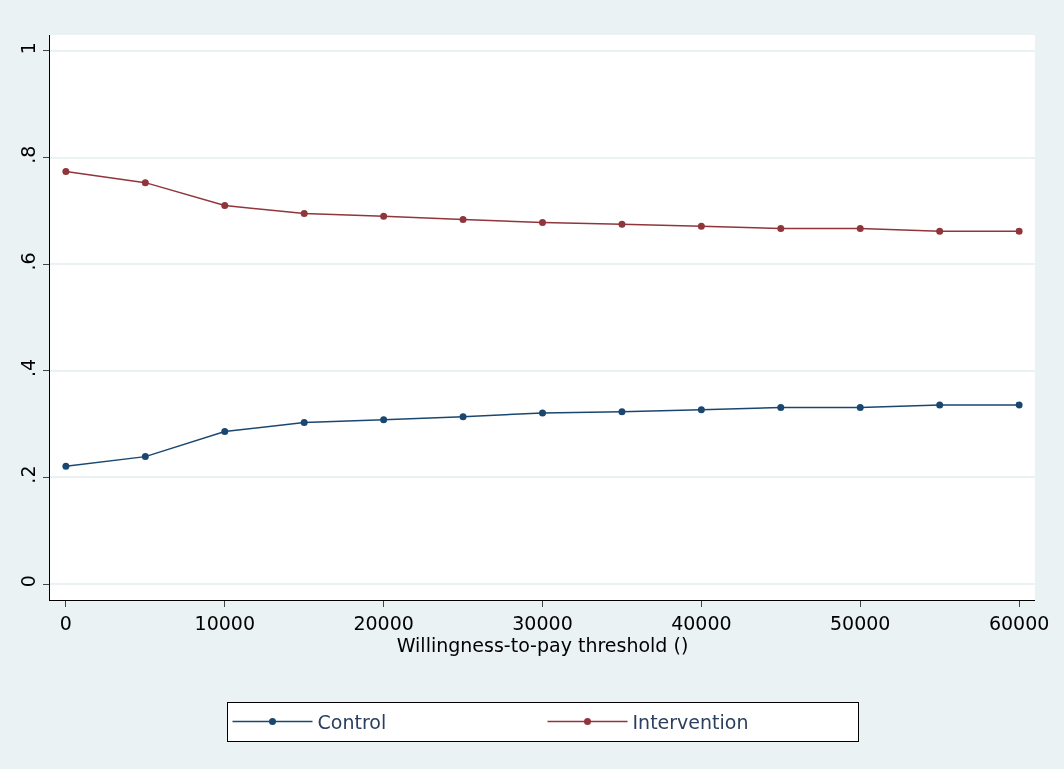  Describe the element at coordinates (28, 474) in the screenshot. I see `y-tick-label: .2` at that location.